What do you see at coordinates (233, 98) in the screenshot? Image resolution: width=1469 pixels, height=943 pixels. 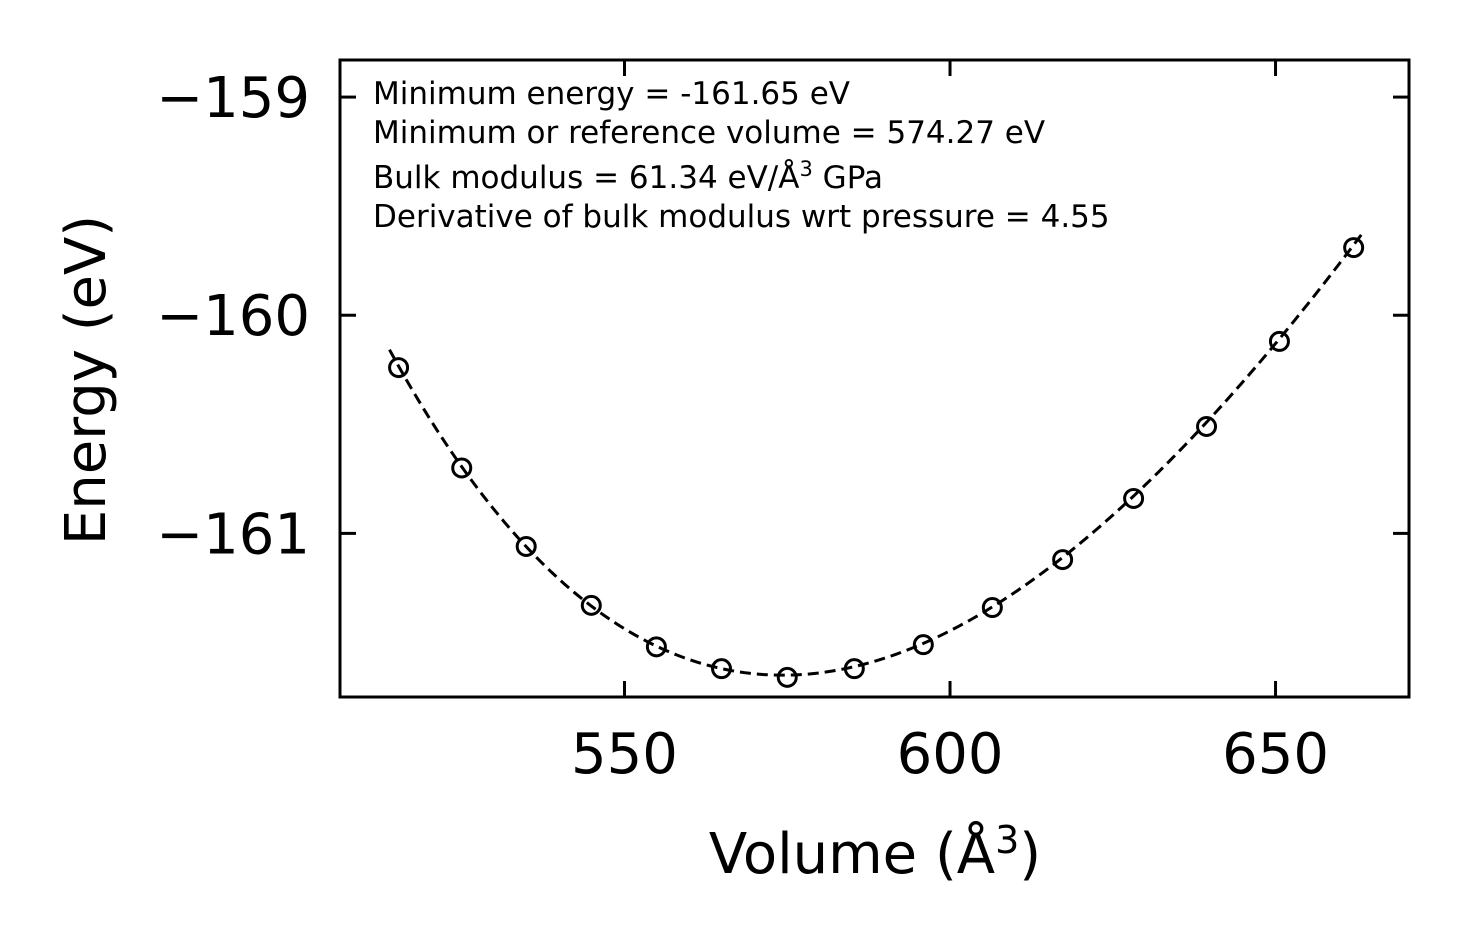 I see `y-tick-label: −159` at bounding box center [233, 98].